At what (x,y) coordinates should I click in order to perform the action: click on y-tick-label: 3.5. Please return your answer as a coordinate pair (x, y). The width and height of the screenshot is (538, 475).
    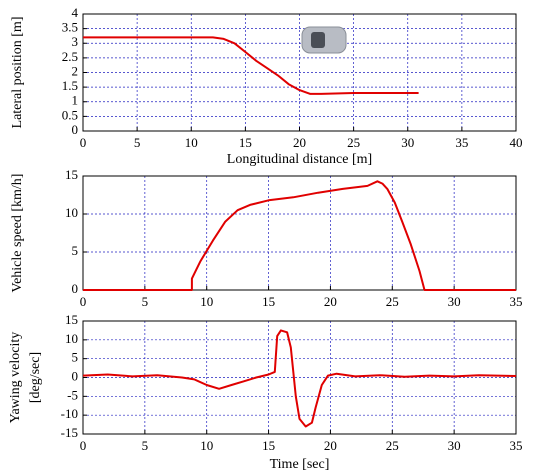
    Looking at the image, I should click on (70, 27).